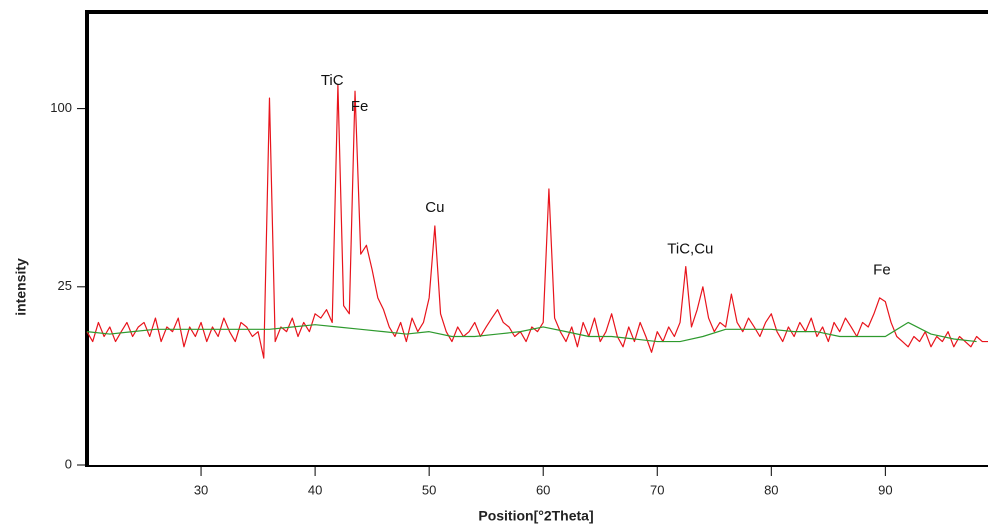  Describe the element at coordinates (657, 489) in the screenshot. I see `x-tick-label: 70` at that location.